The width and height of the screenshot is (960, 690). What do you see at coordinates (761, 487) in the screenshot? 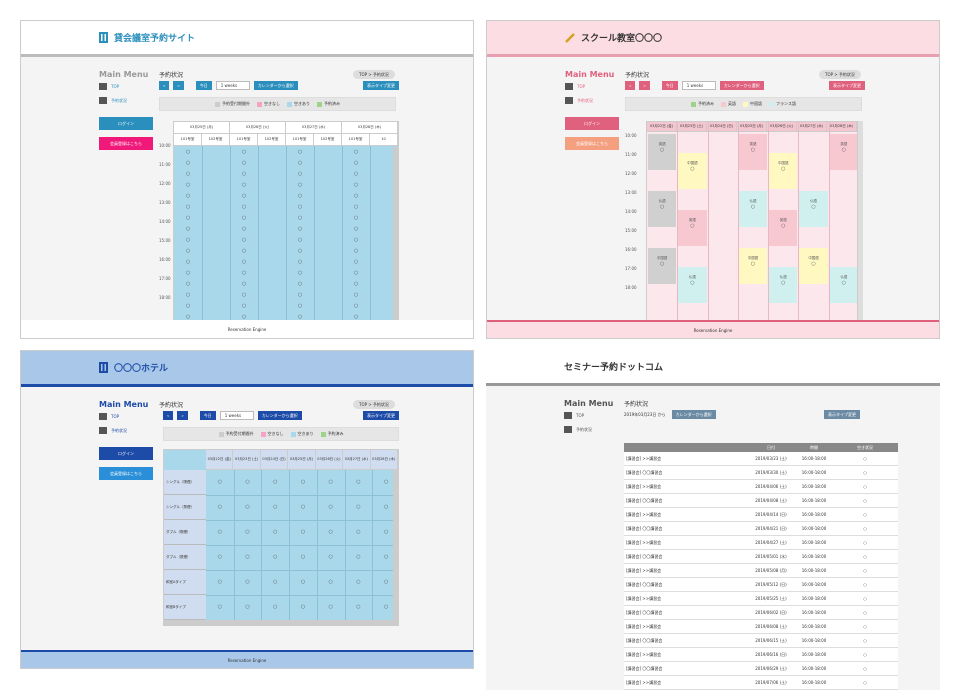
I see `list-item: [講習会] >>講習会 2019/04/06 (土) 16:00-18:00 ○` at bounding box center [761, 487].